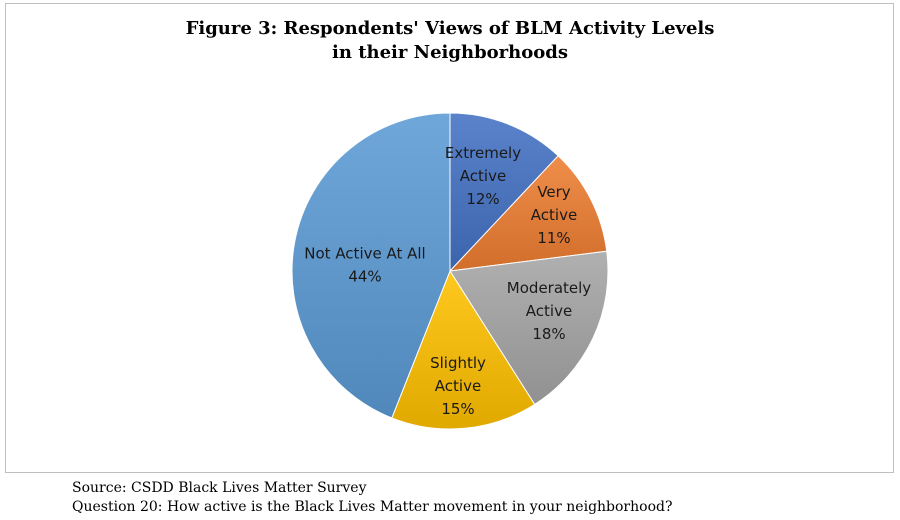 The height and width of the screenshot is (520, 900). Describe the element at coordinates (219, 488) in the screenshot. I see `source-note: Source: CSDD Black Lives Matter Survey` at that location.